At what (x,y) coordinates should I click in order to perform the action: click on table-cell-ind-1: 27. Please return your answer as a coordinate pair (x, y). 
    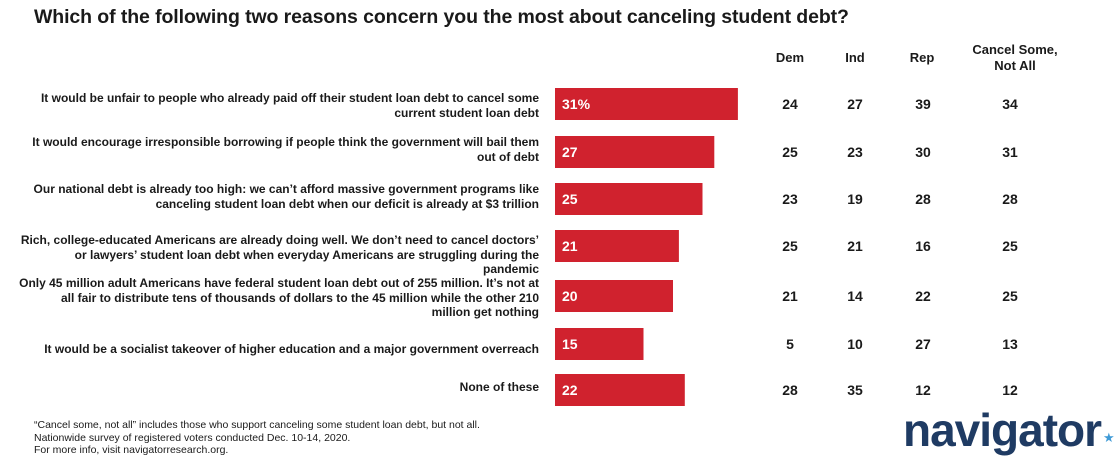
    Looking at the image, I should click on (855, 104).